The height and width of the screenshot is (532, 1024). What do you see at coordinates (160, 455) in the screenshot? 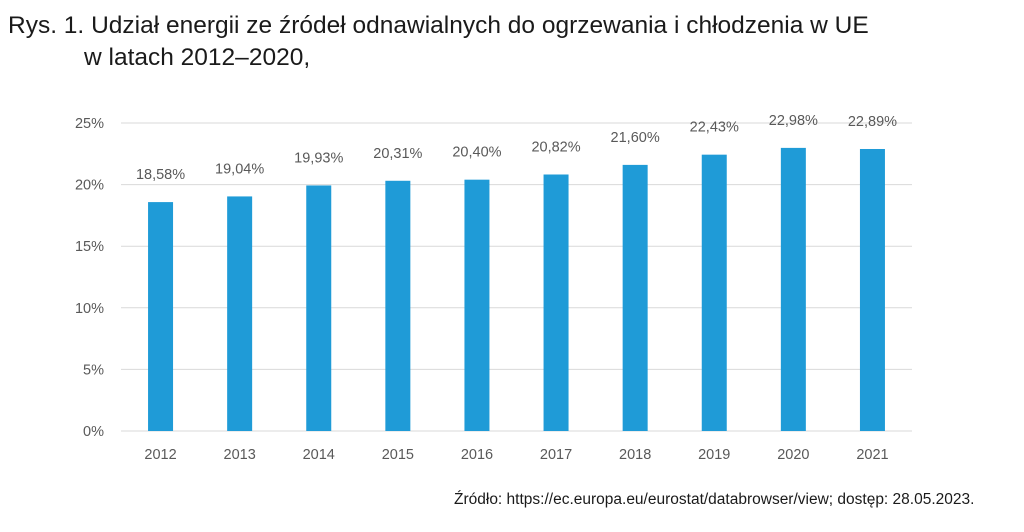
I see `x-tick-label-2012: 2012` at bounding box center [160, 455].